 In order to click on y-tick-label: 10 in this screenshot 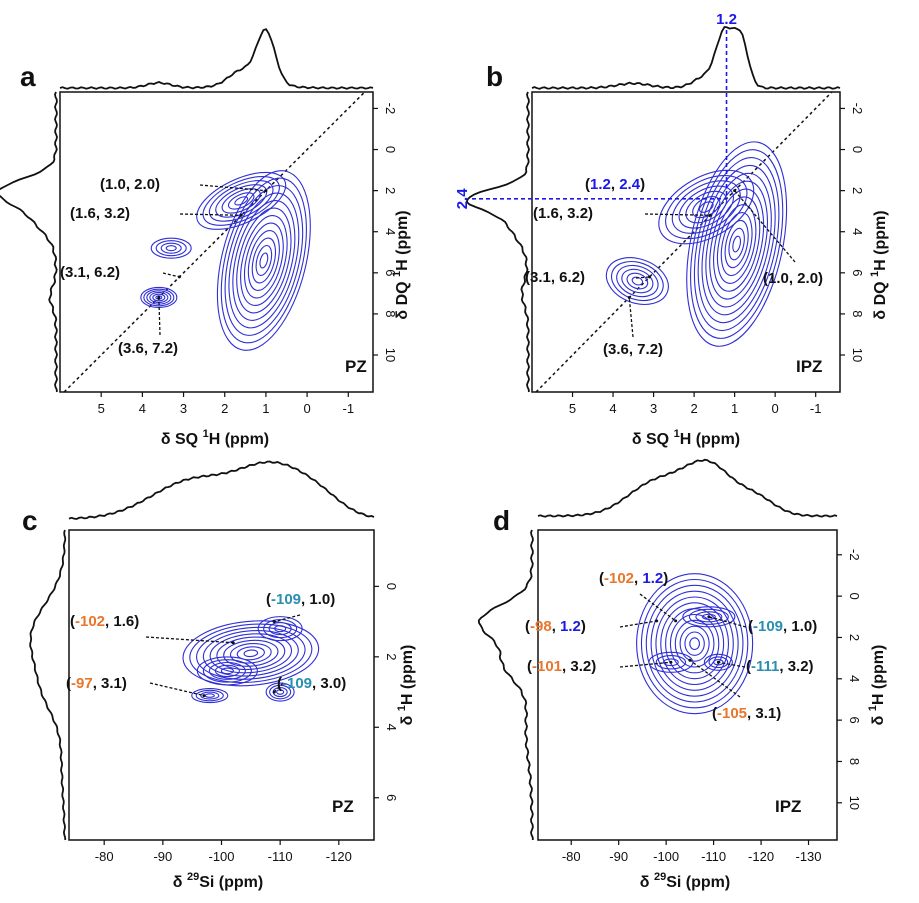, I will do `click(854, 803)`.